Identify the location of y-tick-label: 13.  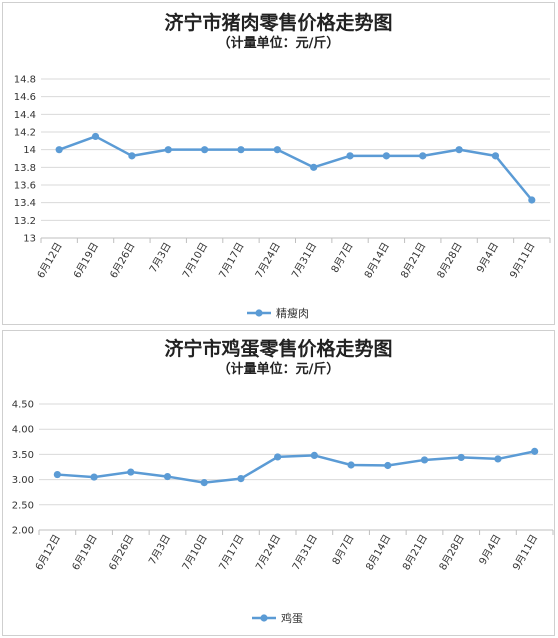
(29, 239).